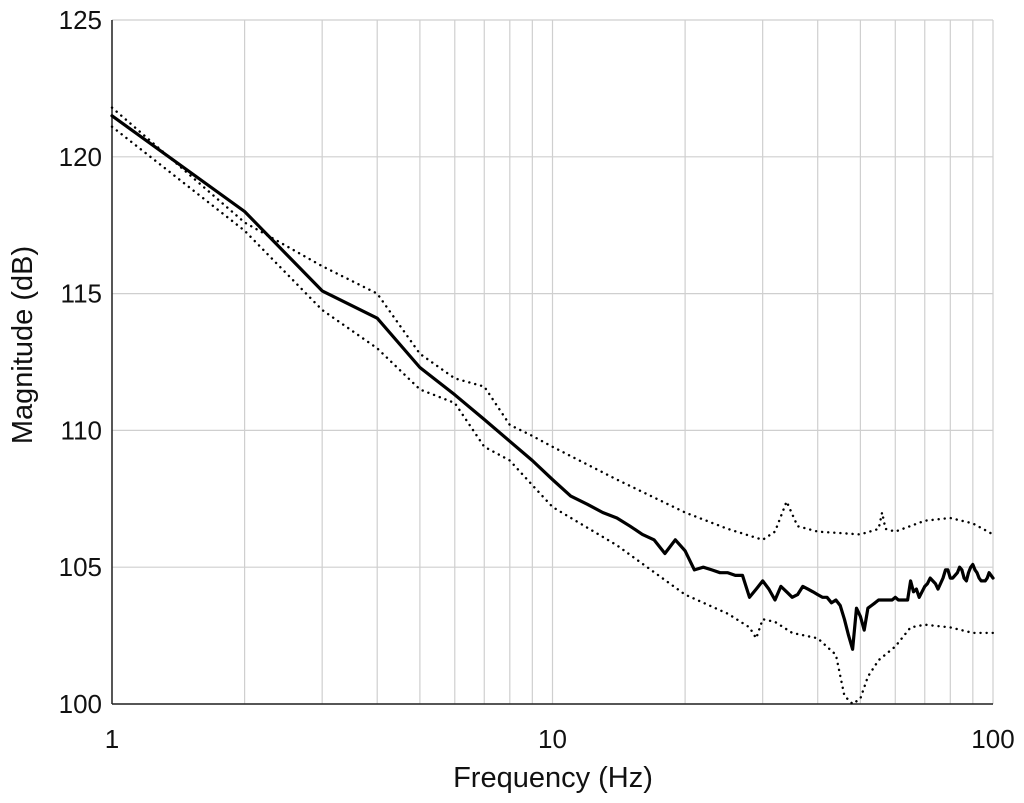 The height and width of the screenshot is (803, 1024). What do you see at coordinates (80, 20) in the screenshot?
I see `y-tick-label: 125` at bounding box center [80, 20].